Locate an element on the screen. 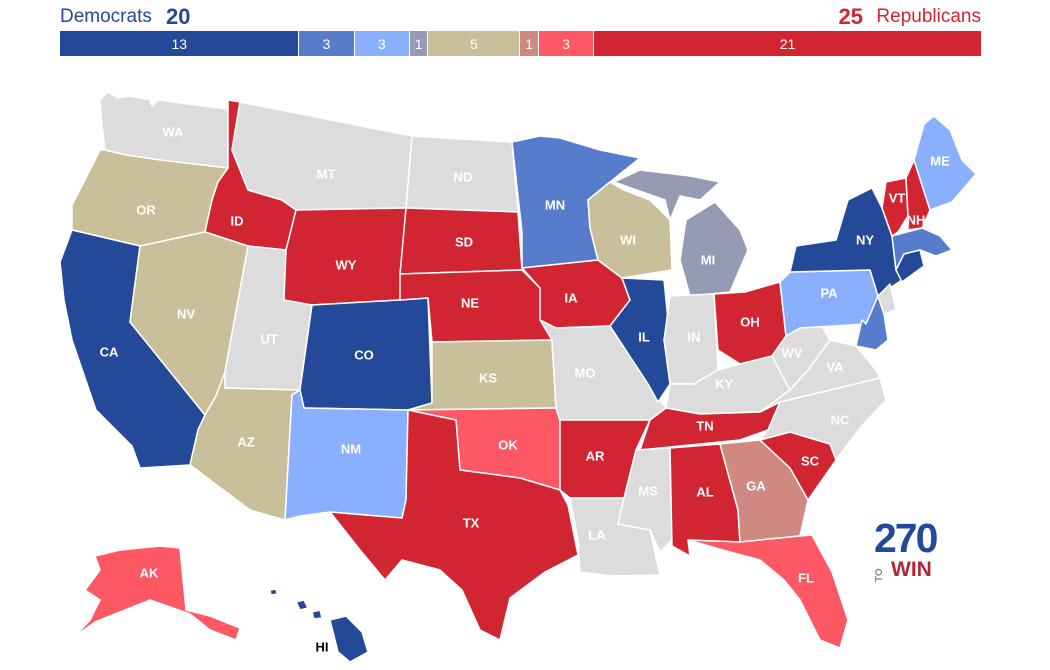 Image resolution: width=1050 pixels, height=670 pixels. state-label-mo: MO is located at coordinates (585, 372).